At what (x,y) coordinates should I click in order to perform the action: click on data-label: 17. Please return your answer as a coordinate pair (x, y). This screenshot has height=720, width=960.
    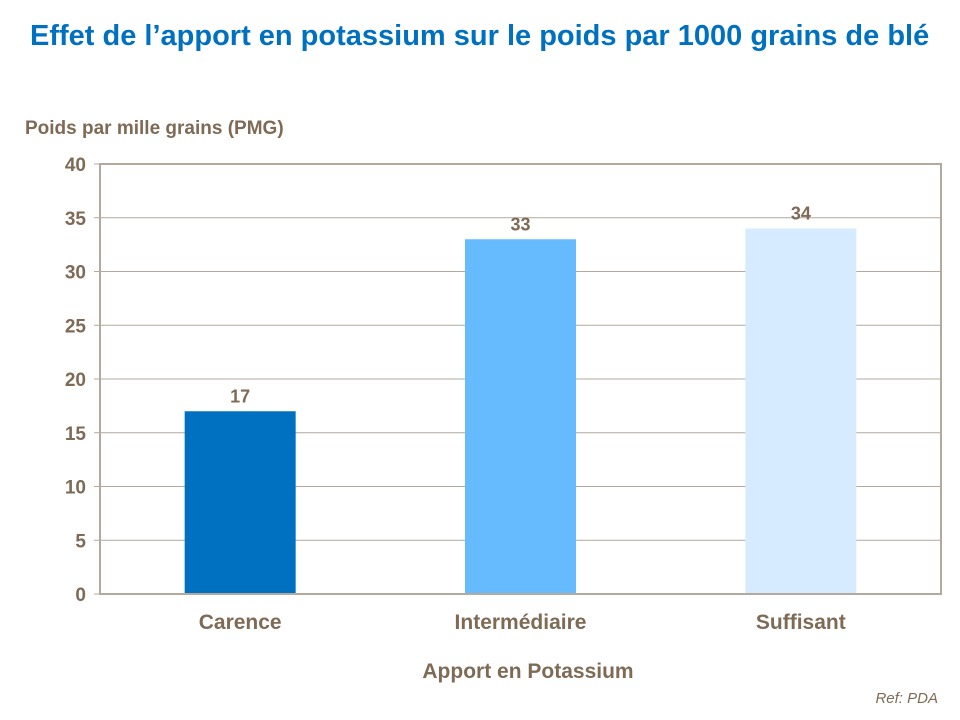
    Looking at the image, I should click on (240, 396).